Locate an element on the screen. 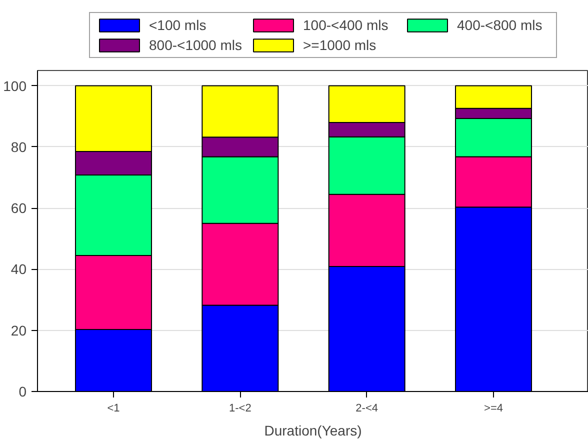 This screenshot has width=588, height=441. x-axis-title: Duration(Years) is located at coordinates (313, 430).